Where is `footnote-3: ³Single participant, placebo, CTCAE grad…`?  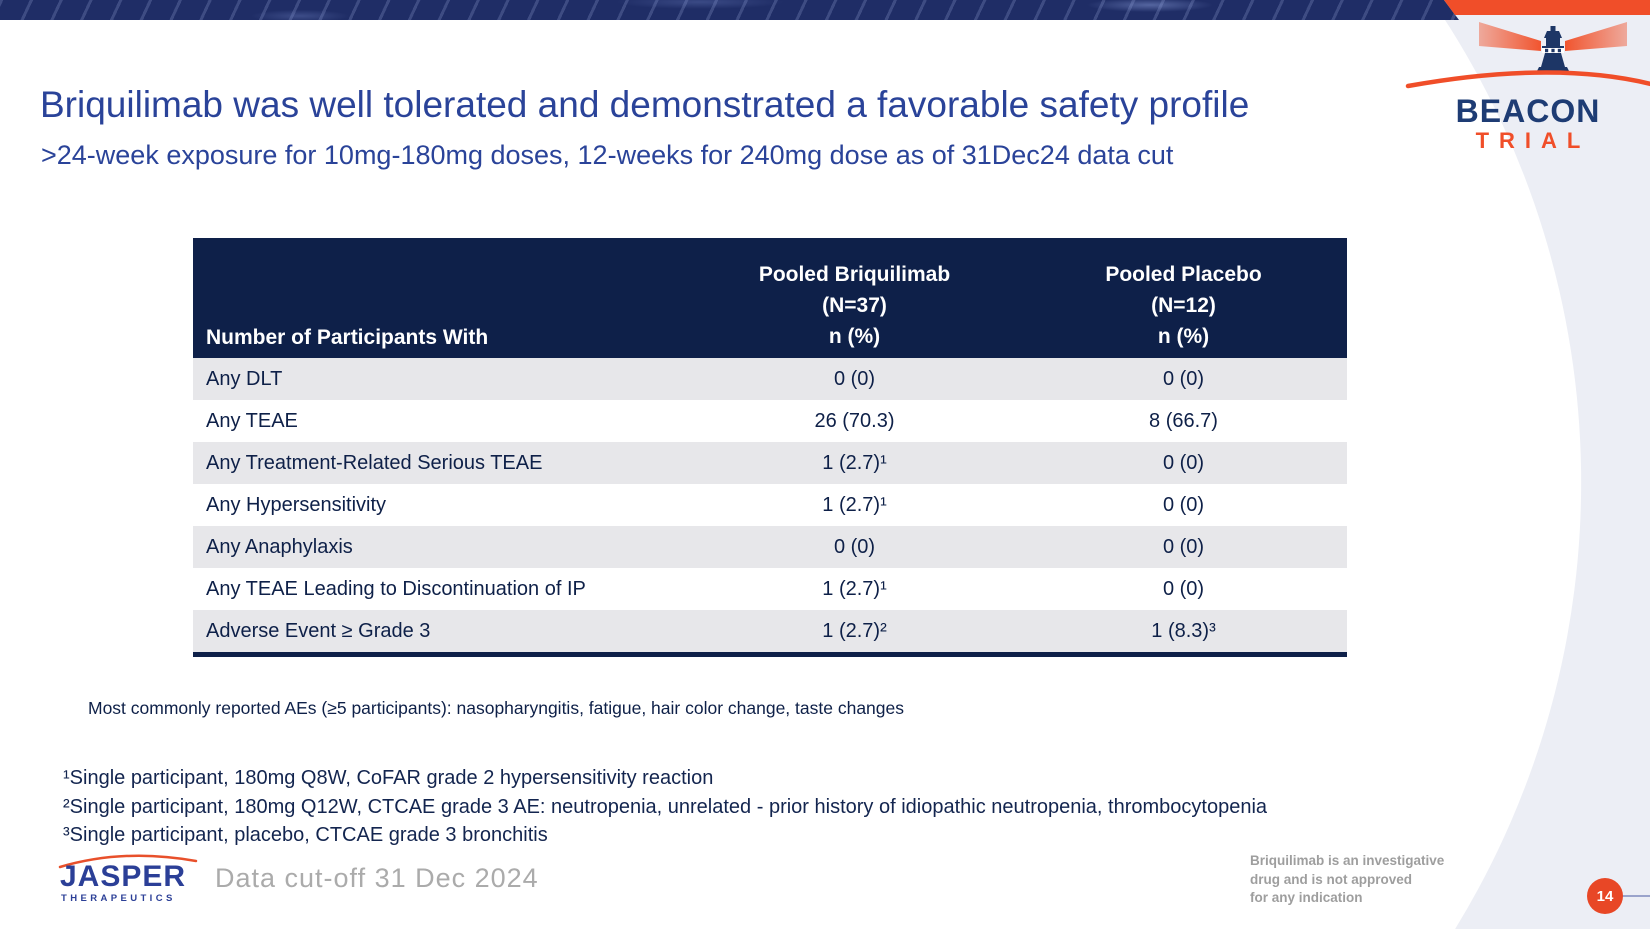 footnote-3: ³Single participant, placebo, CTCAE grad… is located at coordinates (305, 835).